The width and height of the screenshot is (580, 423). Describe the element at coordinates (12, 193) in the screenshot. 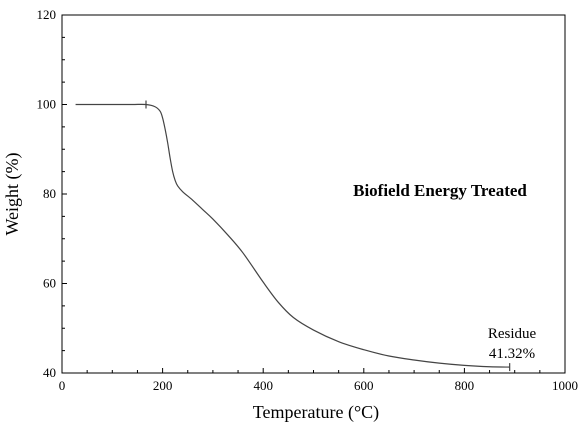

I see `y-axis-title: Weight (%)` at that location.